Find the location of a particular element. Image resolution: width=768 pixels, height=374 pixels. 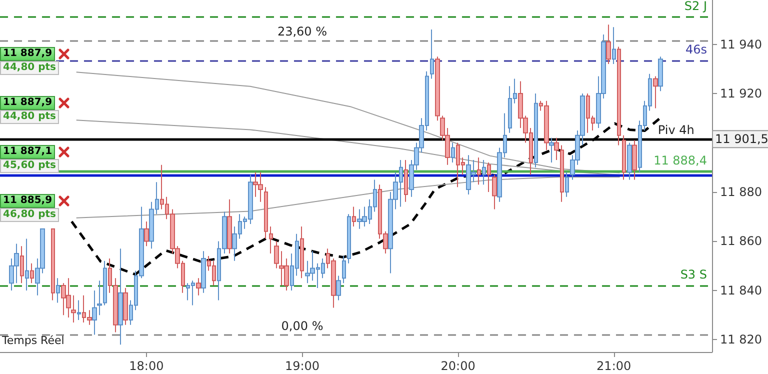

x-tick-label: 21:00 is located at coordinates (614, 366).